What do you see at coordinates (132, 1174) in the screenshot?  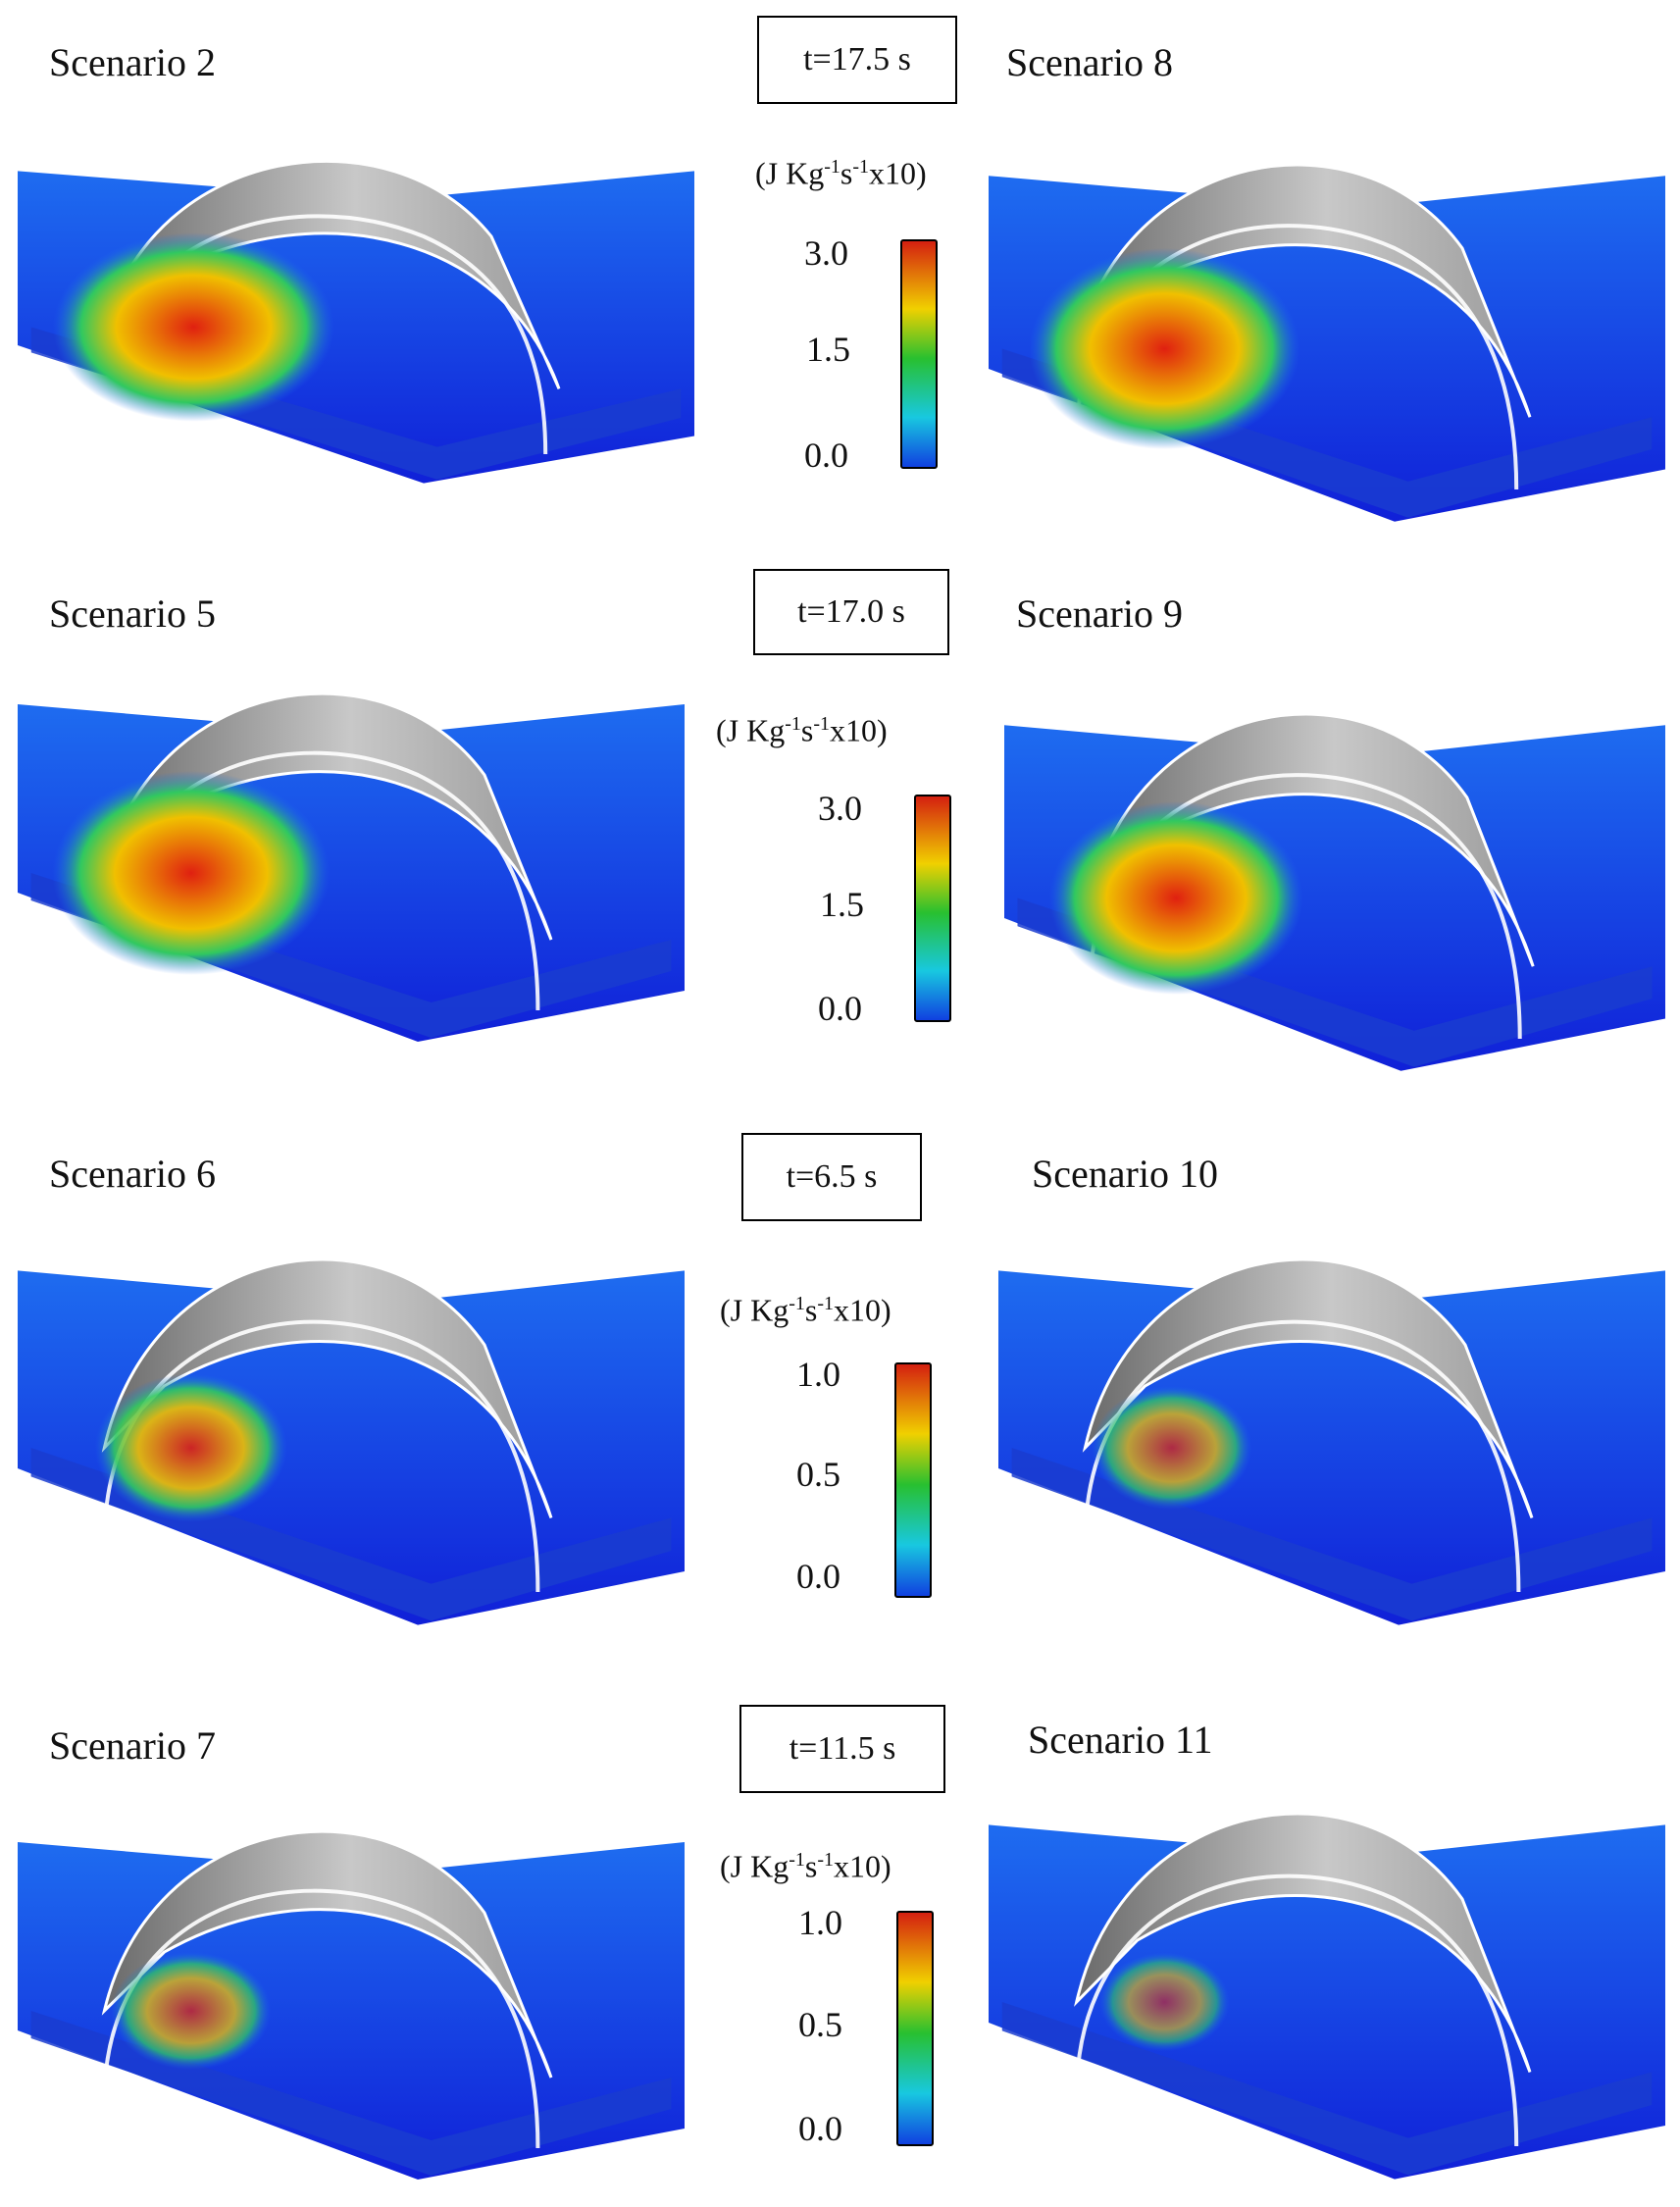 I see `scenario-6-label: Scenario 6` at bounding box center [132, 1174].